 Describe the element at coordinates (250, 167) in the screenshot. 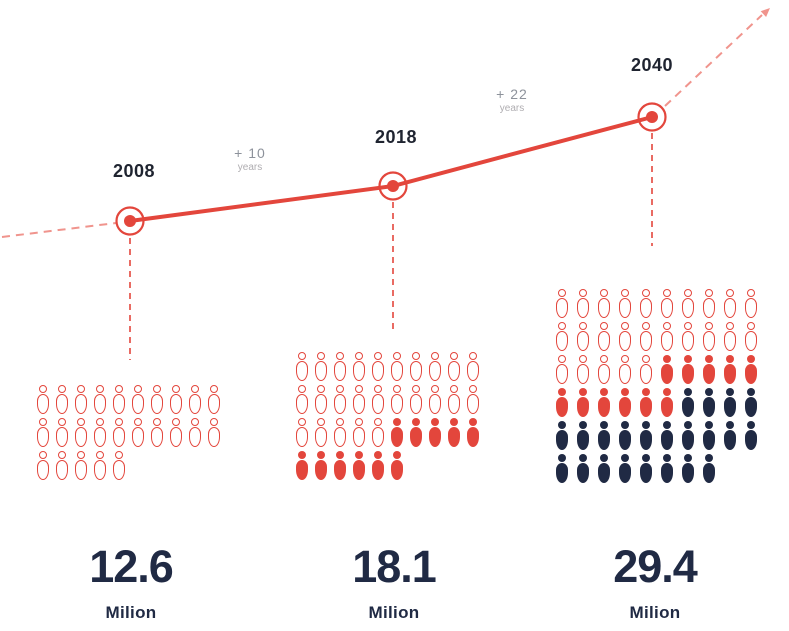

I see `interval-years-unit: years` at that location.